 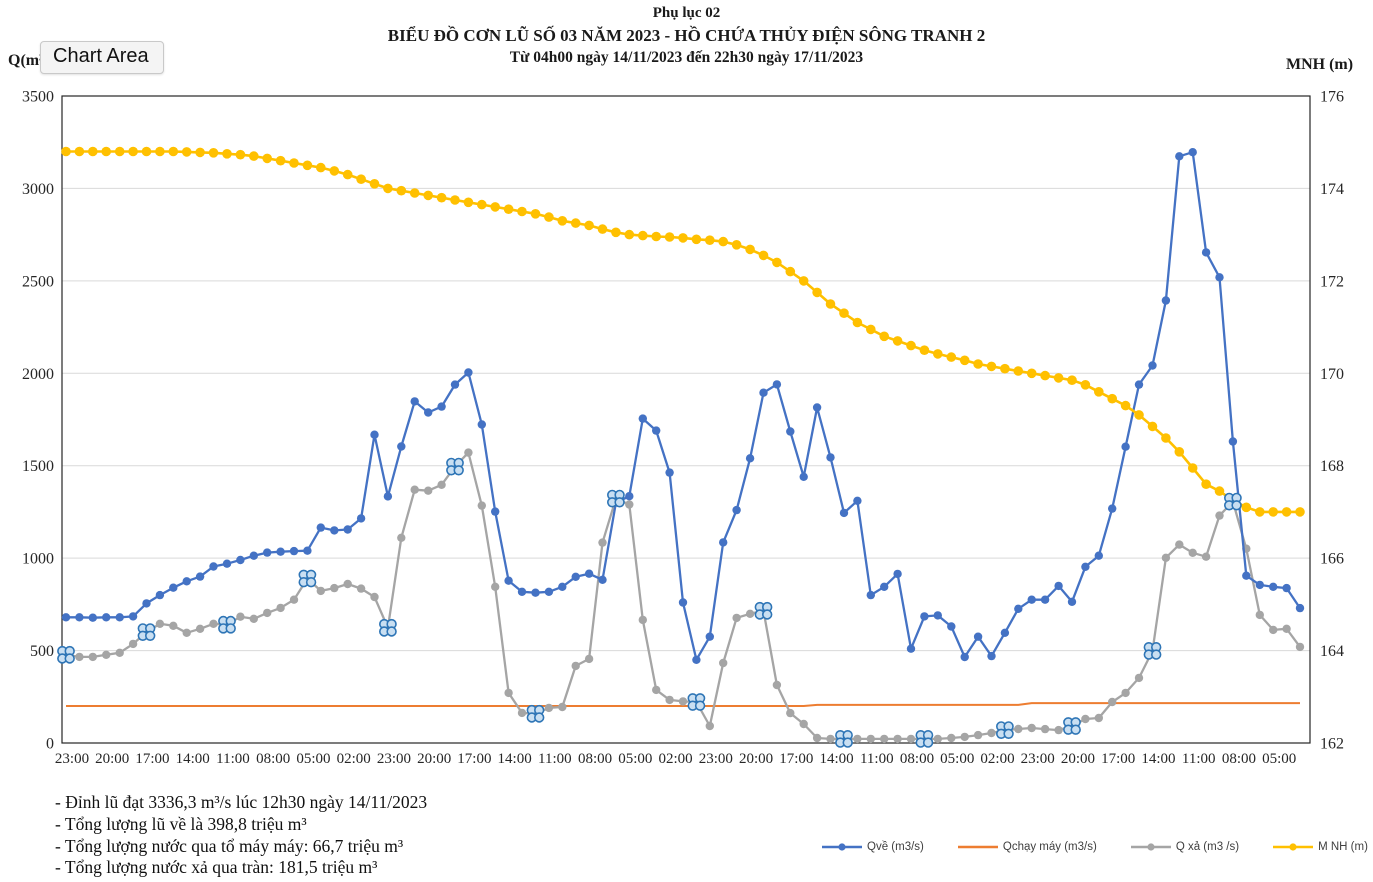 What do you see at coordinates (38, 559) in the screenshot?
I see `left-axis-tick: 1000` at bounding box center [38, 559].